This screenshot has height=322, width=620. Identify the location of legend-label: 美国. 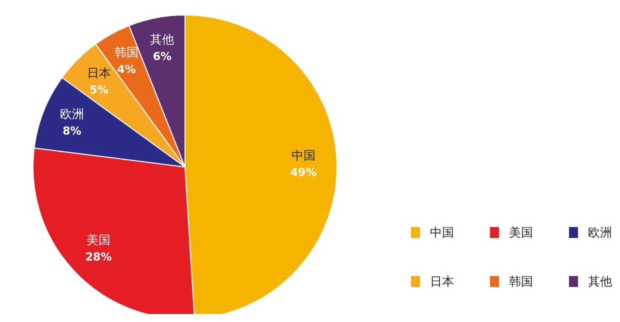
(521, 233).